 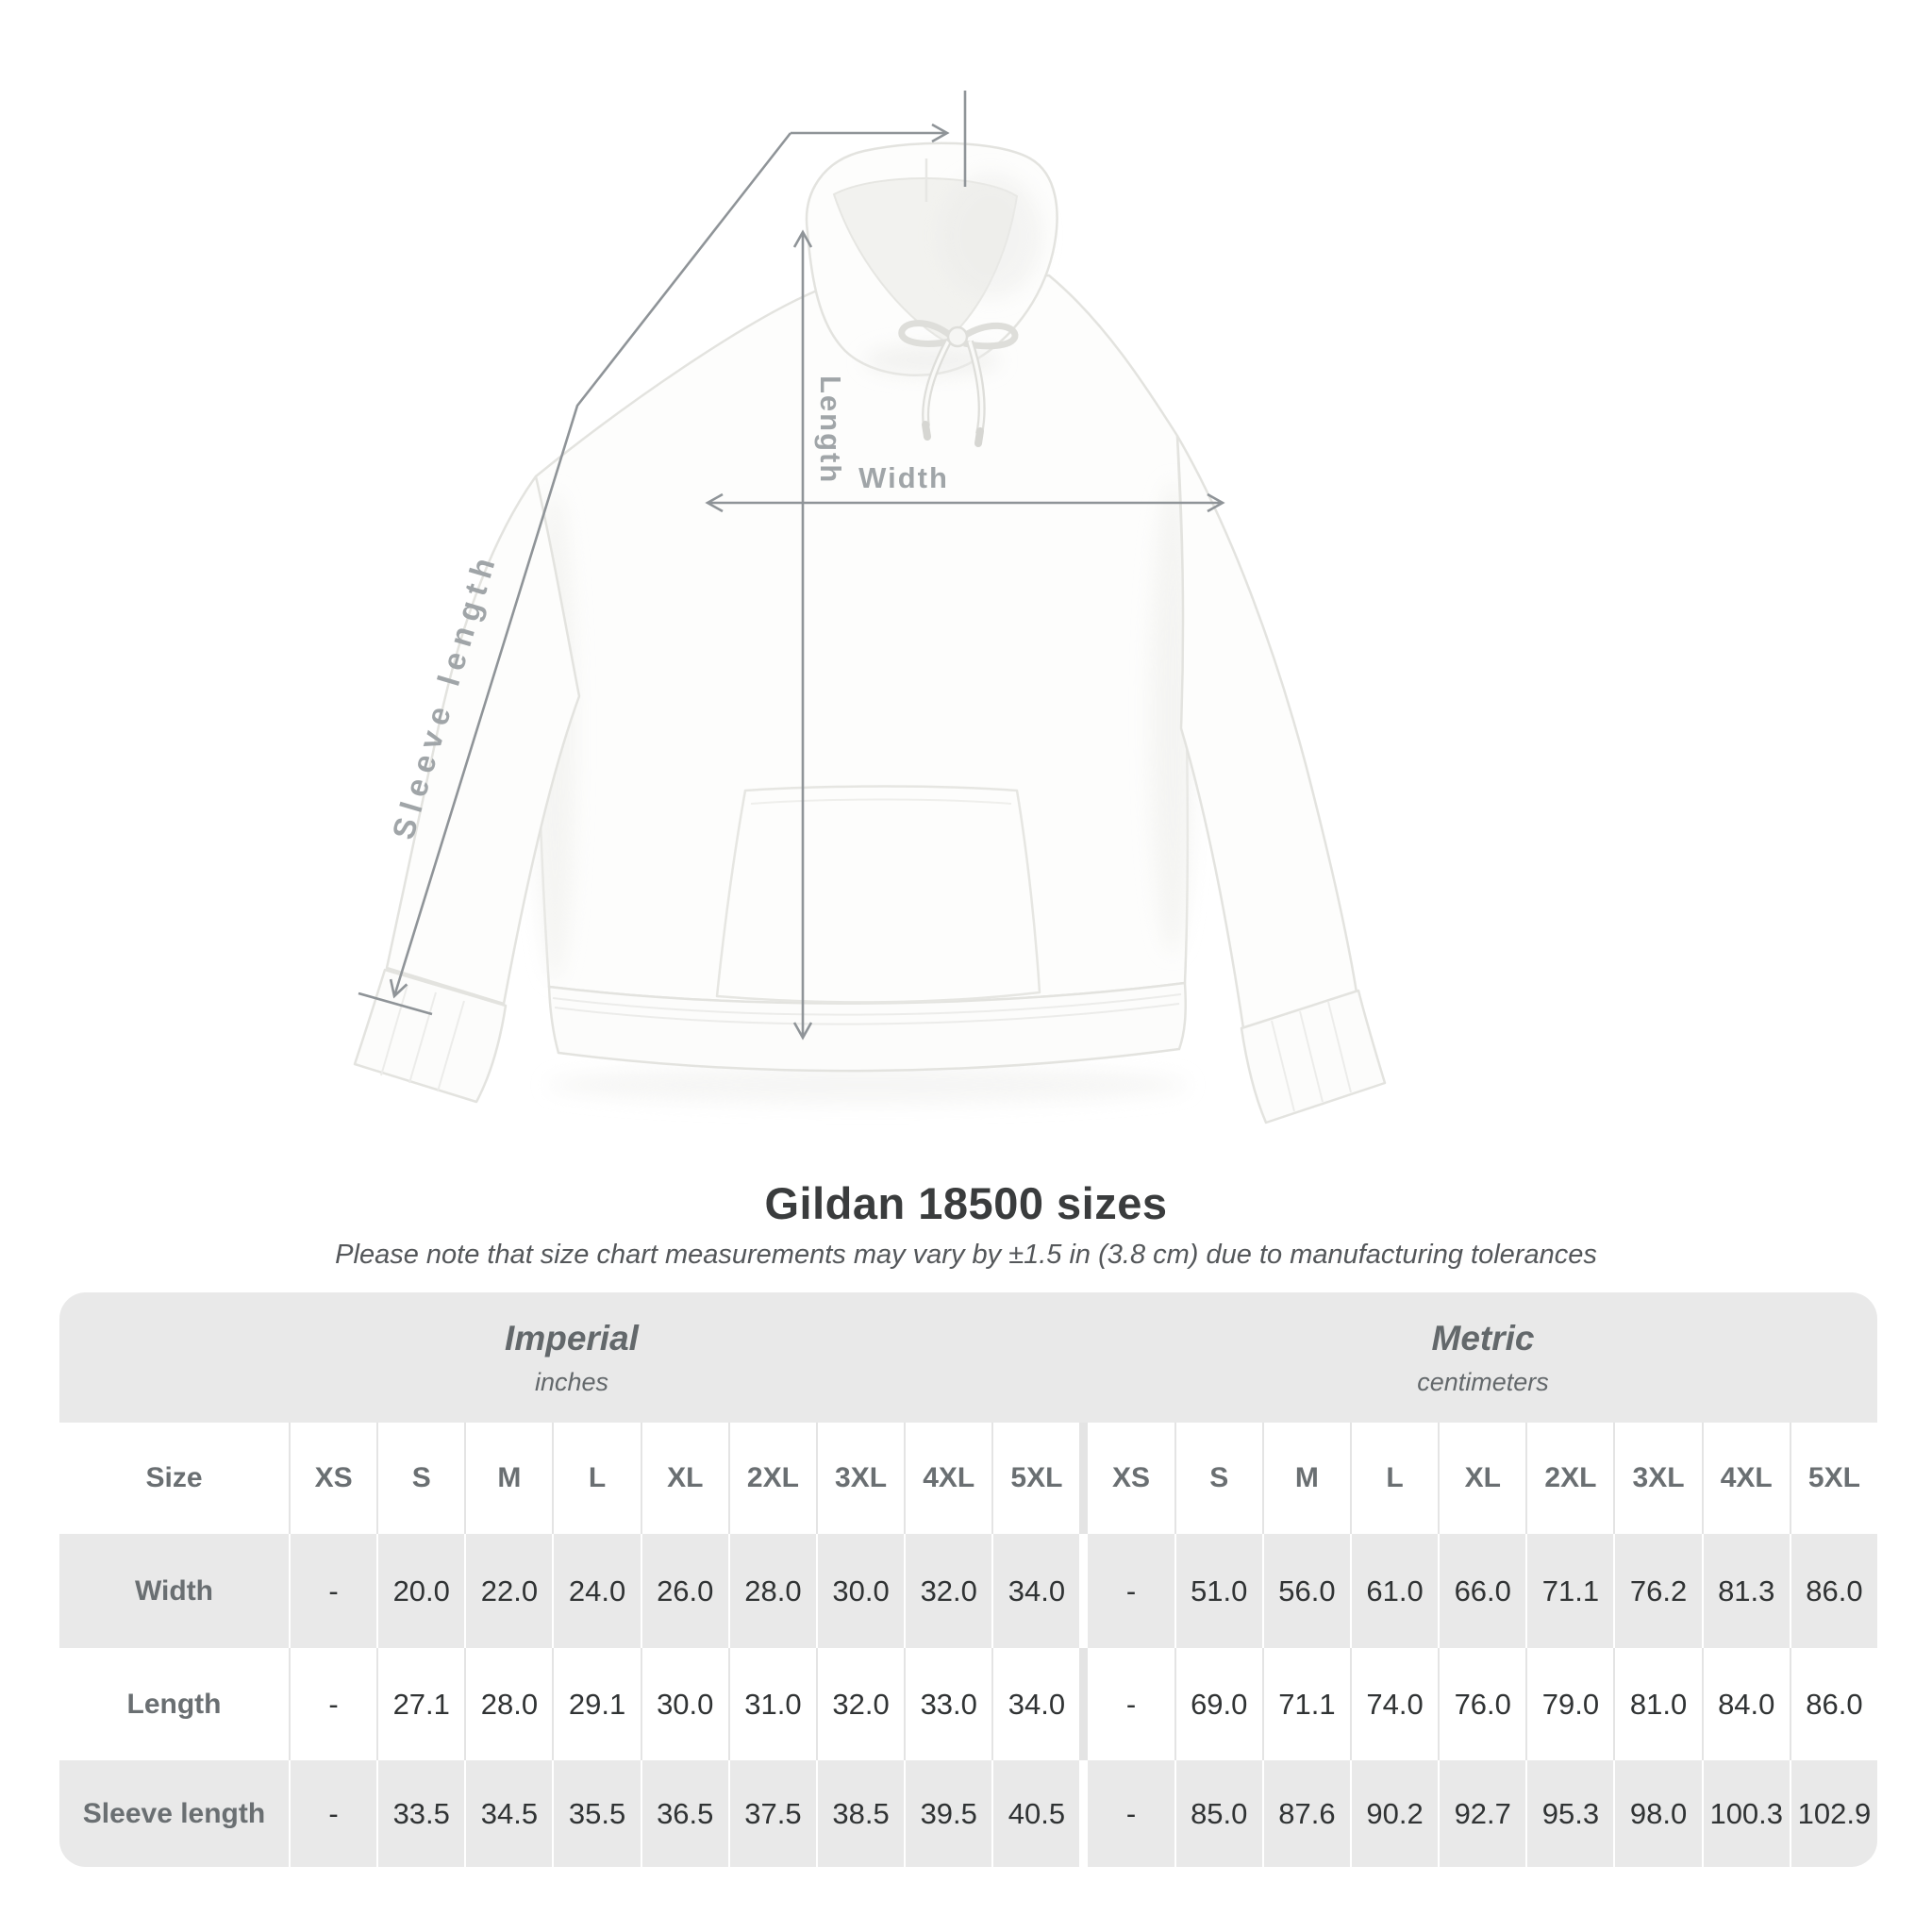 I want to click on table-cell: 81.0, so click(x=1659, y=1704).